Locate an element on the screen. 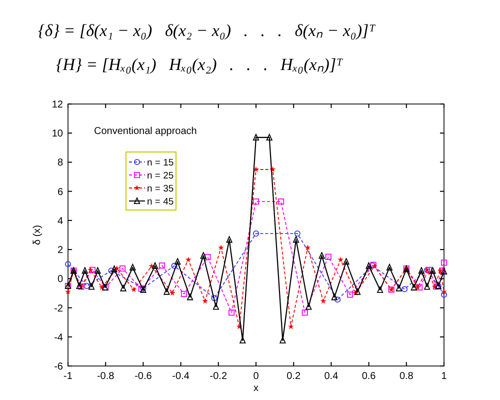 This screenshot has height=400, width=500. legend-label: n = 15 is located at coordinates (160, 163).